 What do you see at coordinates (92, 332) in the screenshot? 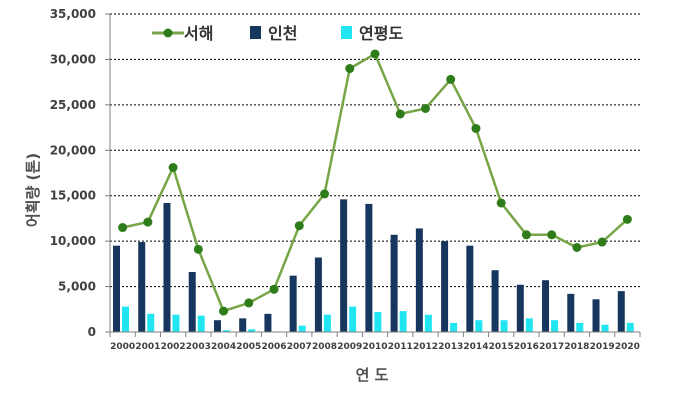
I see `y-tick-label: 0` at bounding box center [92, 332].